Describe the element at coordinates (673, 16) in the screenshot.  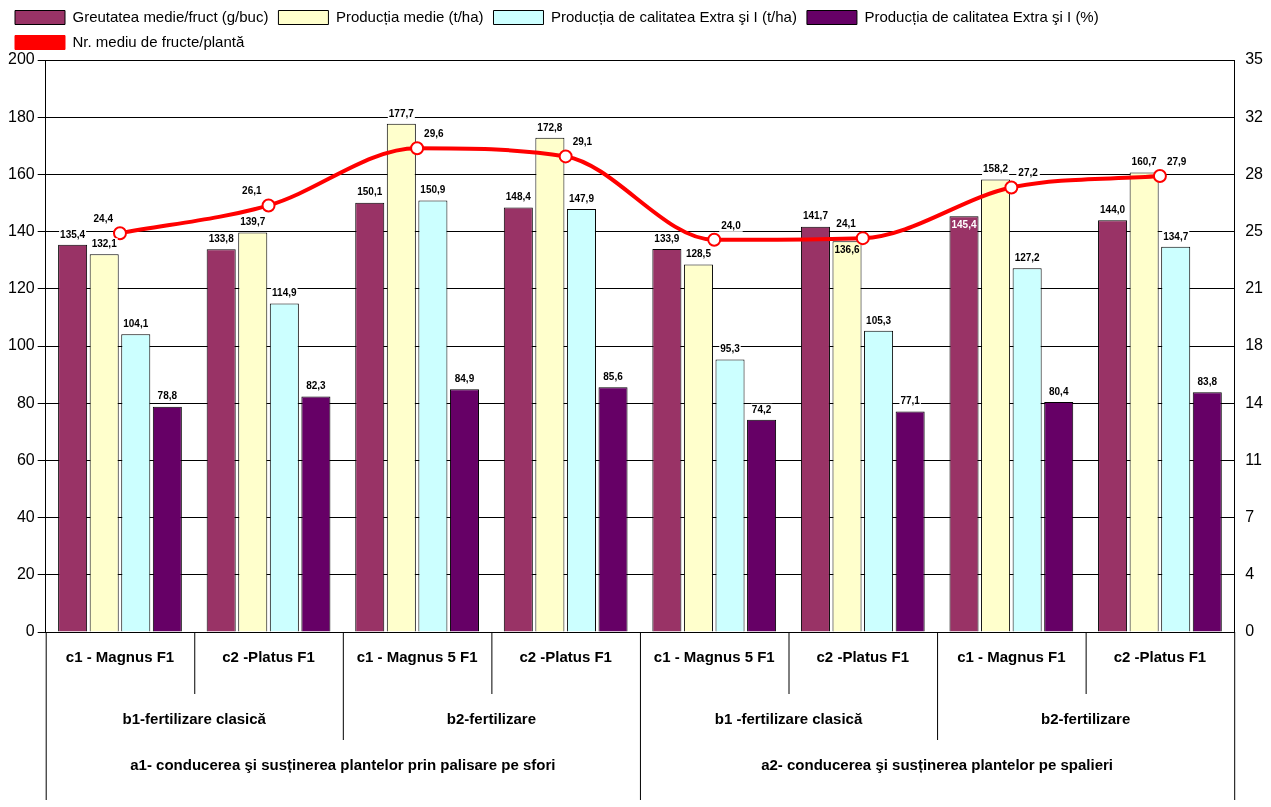
I see `legend-label: Producția de calitatea Extra şi I (t/ha)` at that location.